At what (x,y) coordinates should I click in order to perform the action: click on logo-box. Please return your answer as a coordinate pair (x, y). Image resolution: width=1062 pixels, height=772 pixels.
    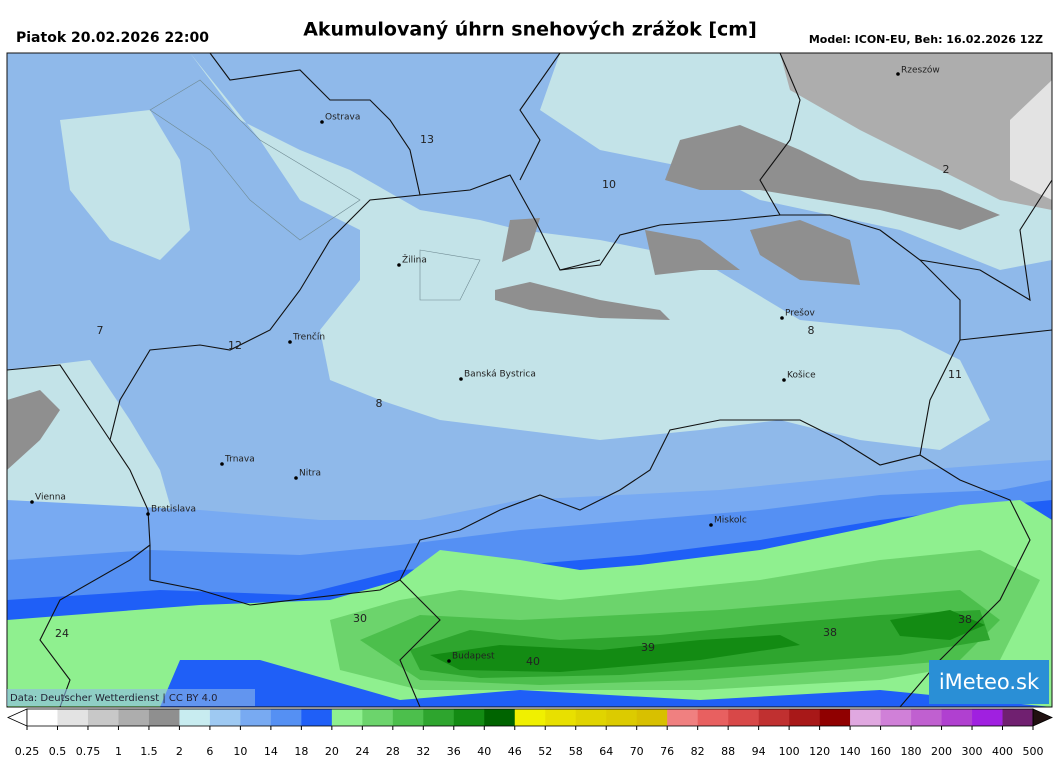
    Looking at the image, I should click on (989, 682).